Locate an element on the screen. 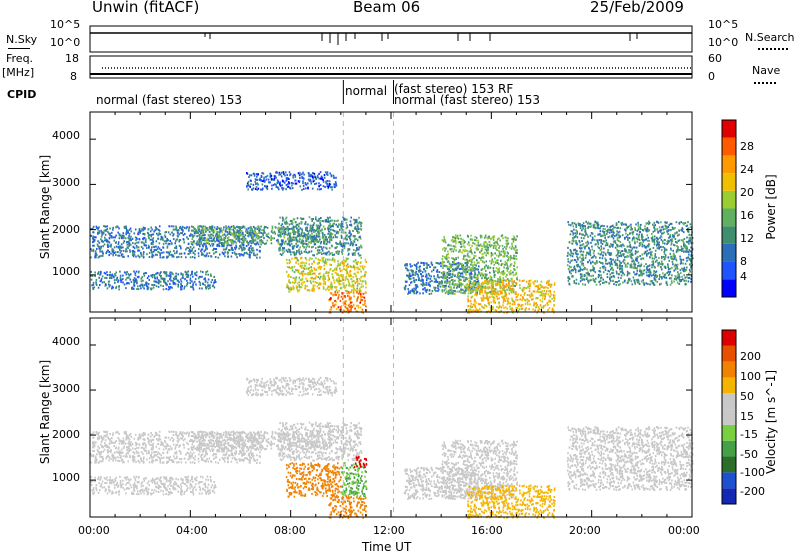 This screenshot has width=800, height=554. nsky-legend-line is located at coordinates (19, 48).